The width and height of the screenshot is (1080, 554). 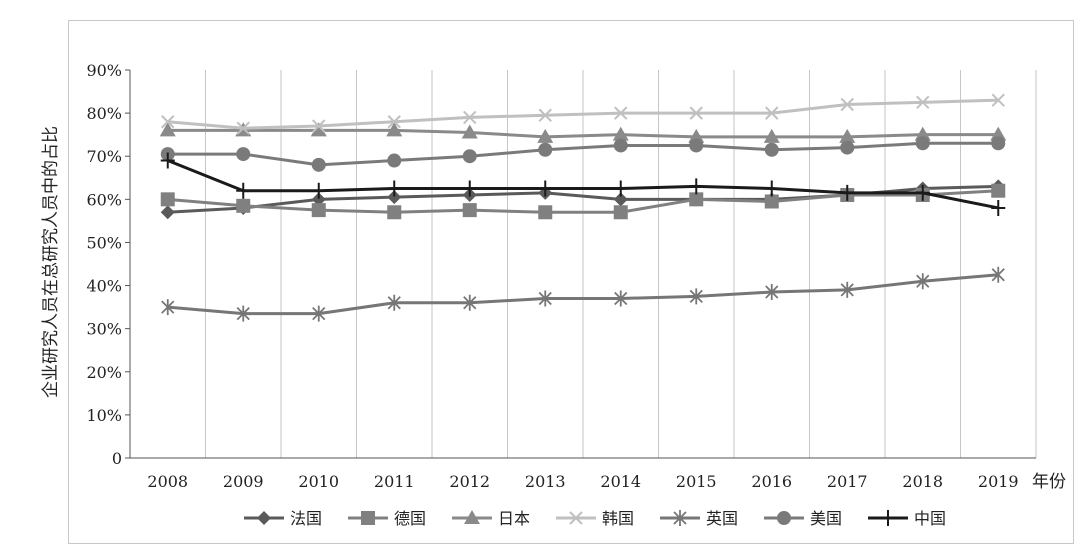 I want to click on x-tick-label: 2014, so click(x=620, y=481).